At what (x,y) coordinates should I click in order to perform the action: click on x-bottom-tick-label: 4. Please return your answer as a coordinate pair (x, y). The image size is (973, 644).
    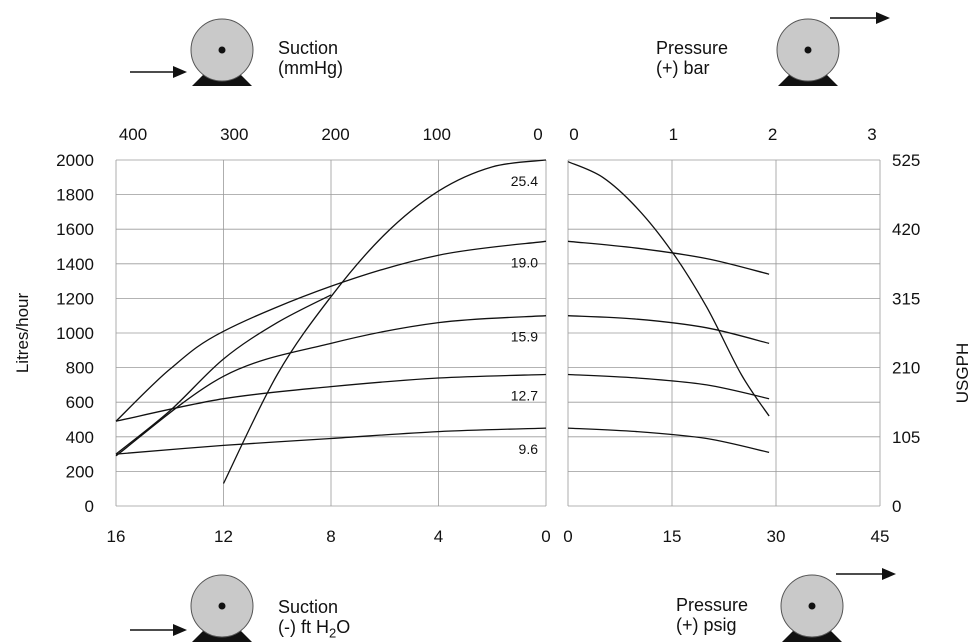
    Looking at the image, I should click on (438, 536).